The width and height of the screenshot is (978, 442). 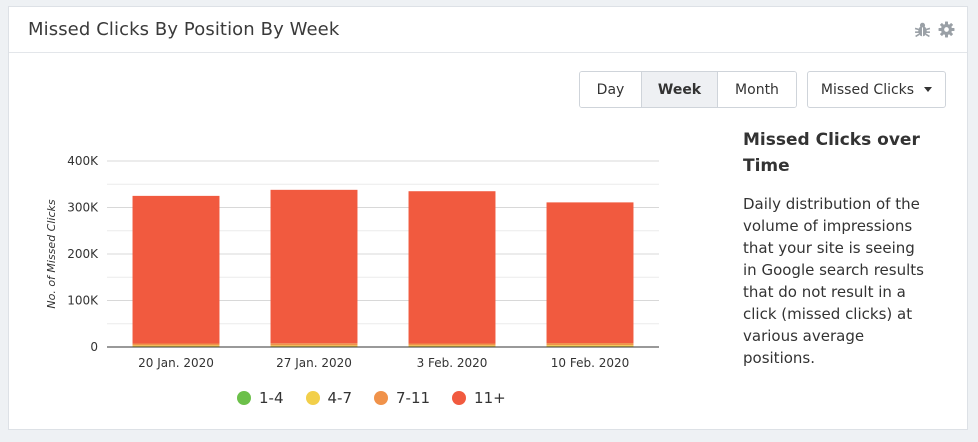 What do you see at coordinates (94, 347) in the screenshot?
I see `y-tick-label: 0` at bounding box center [94, 347].